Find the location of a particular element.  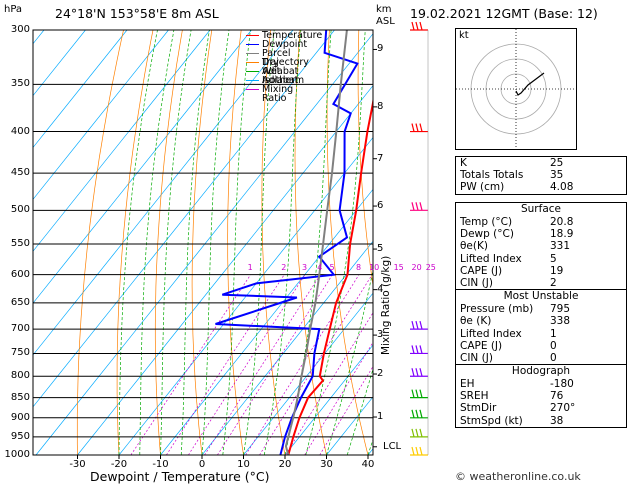

mixing-ratio-label: 25 is located at coordinates (430, 267).